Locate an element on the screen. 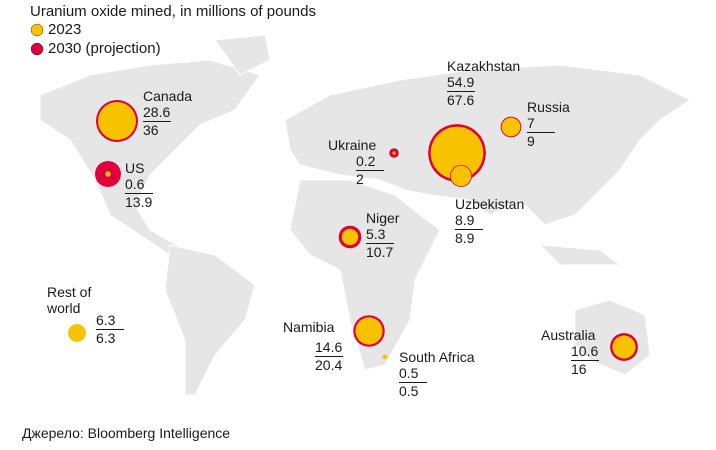 The height and width of the screenshot is (450, 716). value-2030: 6.3 is located at coordinates (106, 338).